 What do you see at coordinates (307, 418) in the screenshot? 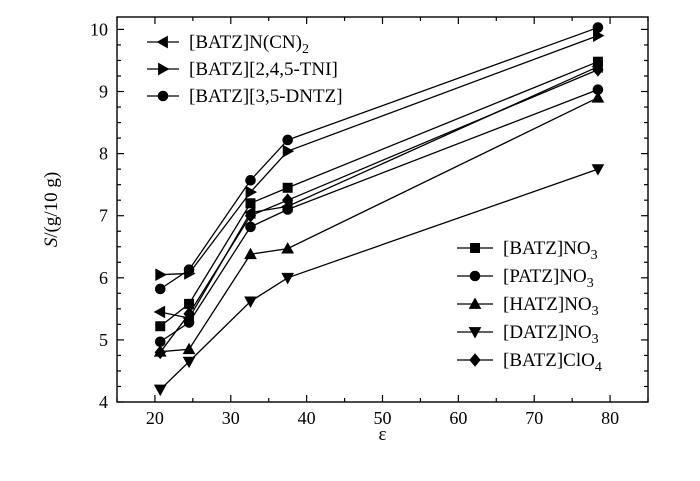
I see `x-tick-label: 40` at bounding box center [307, 418].